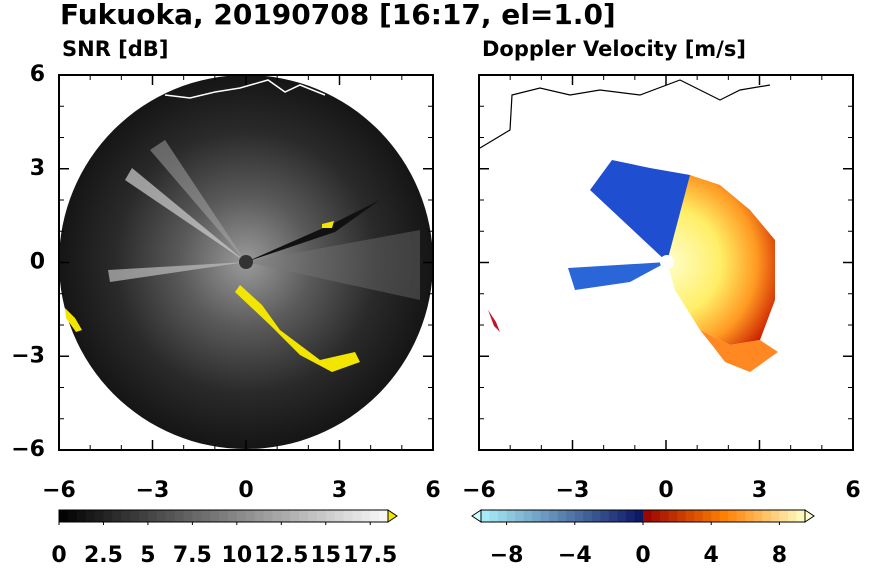 The width and height of the screenshot is (870, 570). What do you see at coordinates (575, 555) in the screenshot?
I see `colorbar-tick-label: −4` at bounding box center [575, 555].